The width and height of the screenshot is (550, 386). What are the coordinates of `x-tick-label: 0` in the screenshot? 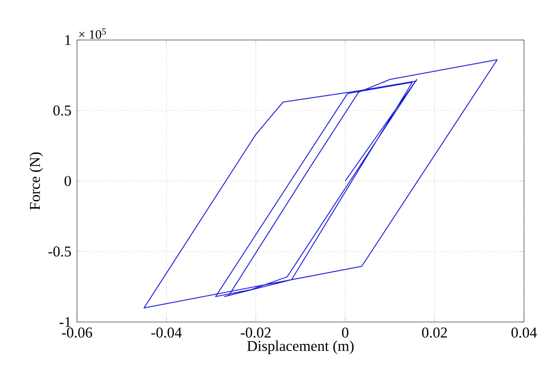 It's located at (345, 333).